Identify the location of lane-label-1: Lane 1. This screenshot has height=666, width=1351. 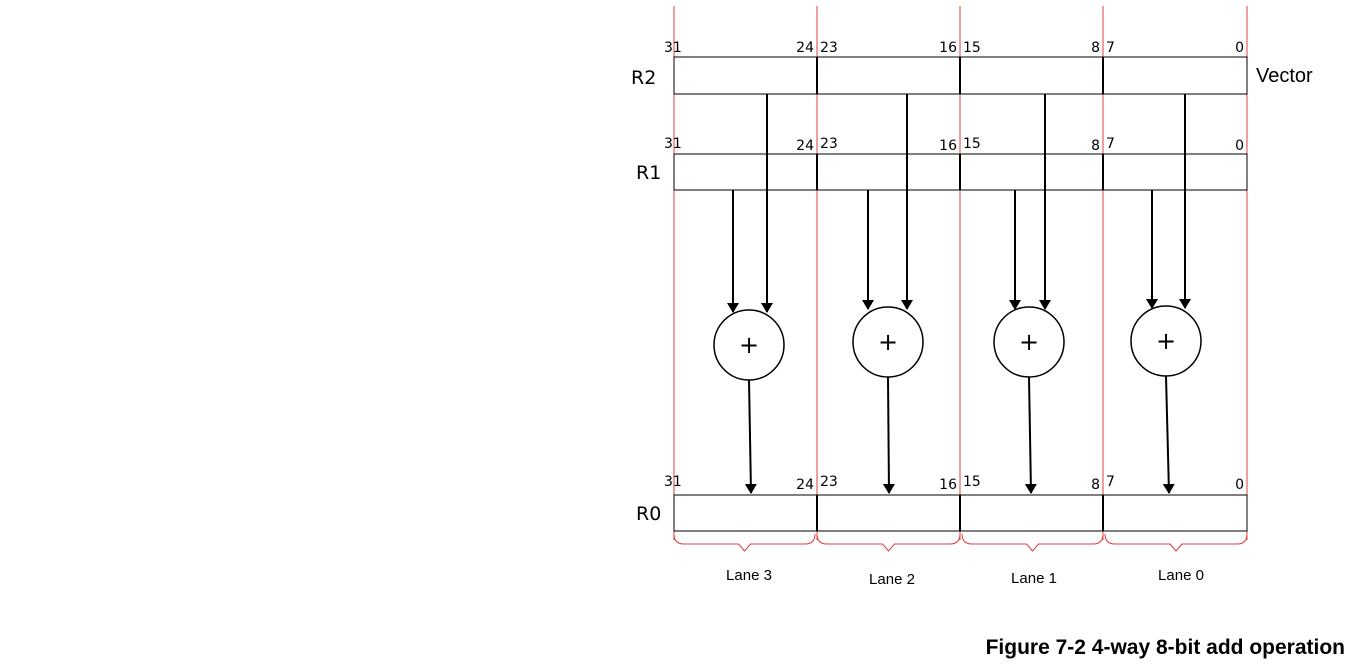
(1034, 578).